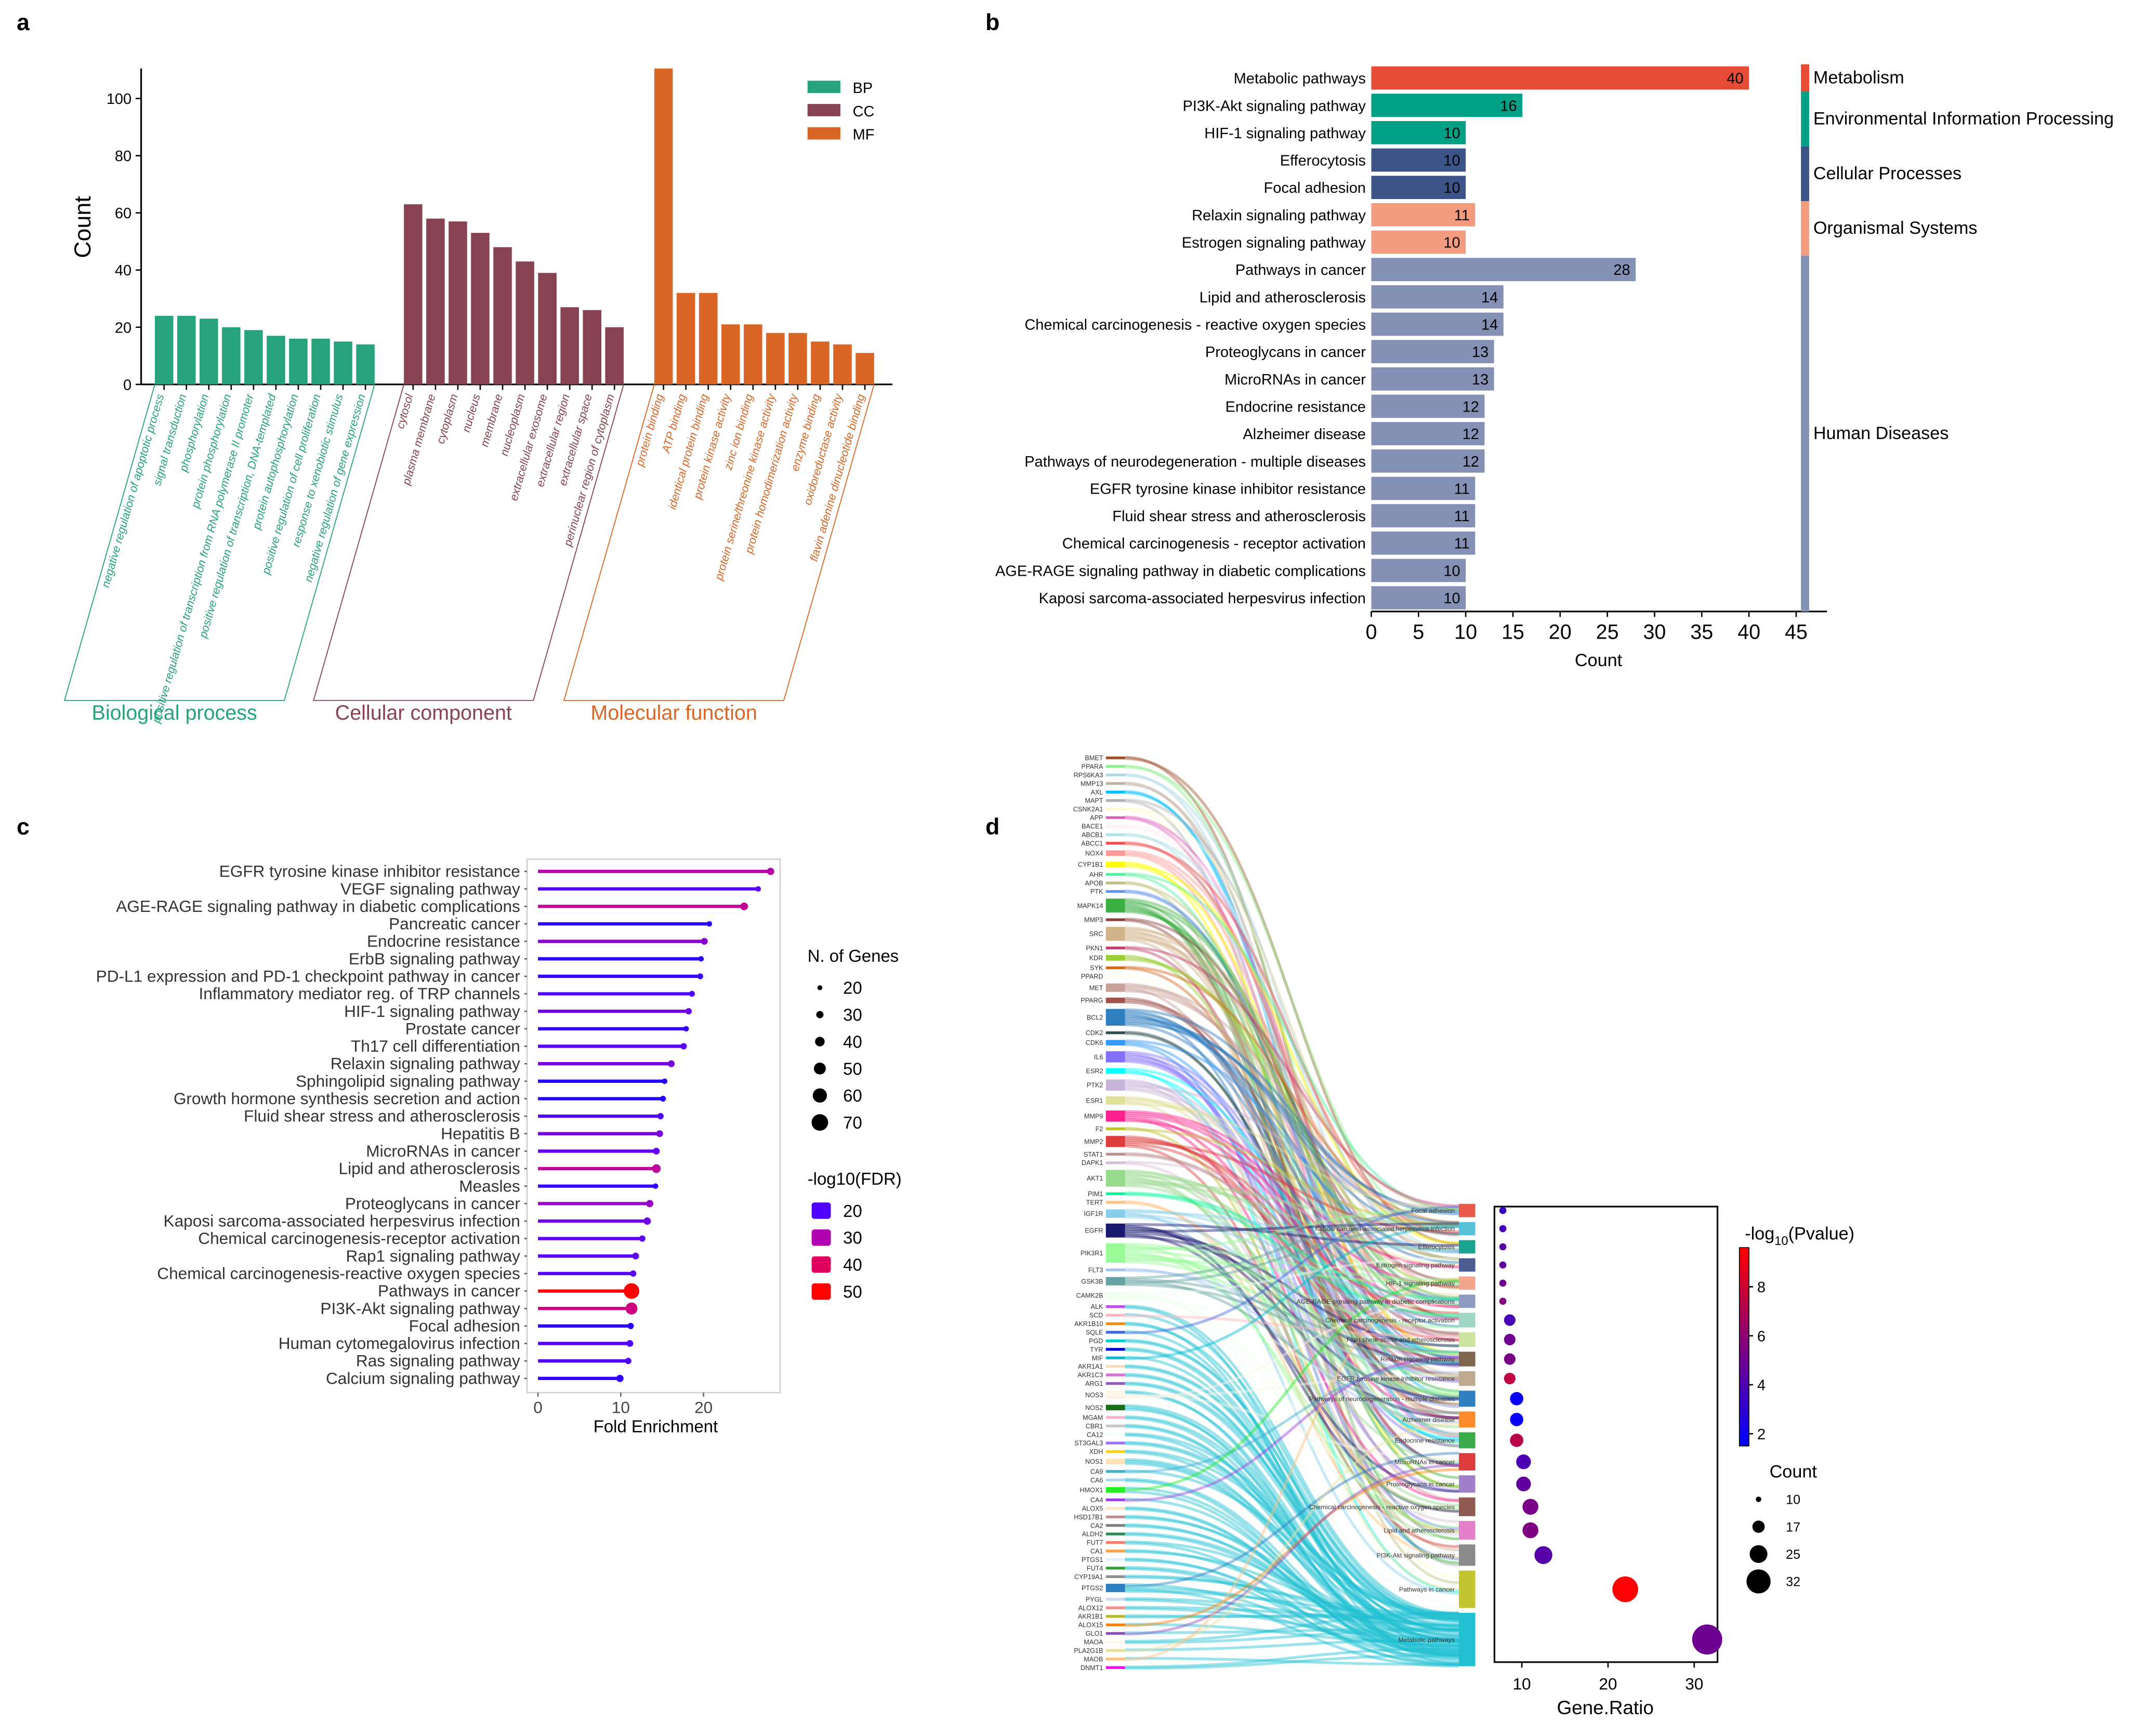 The image size is (2146, 1736). Describe the element at coordinates (1465, 632) in the screenshot. I see `x-tick-label: 10` at that location.